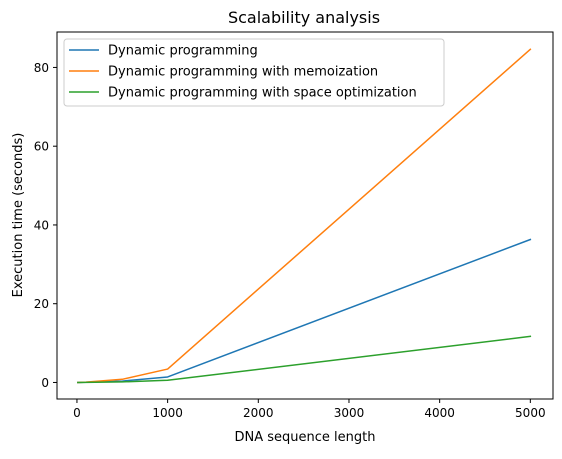 This screenshot has width=562, height=459. What do you see at coordinates (530, 413) in the screenshot?
I see `x-tick-label: 5000` at bounding box center [530, 413].